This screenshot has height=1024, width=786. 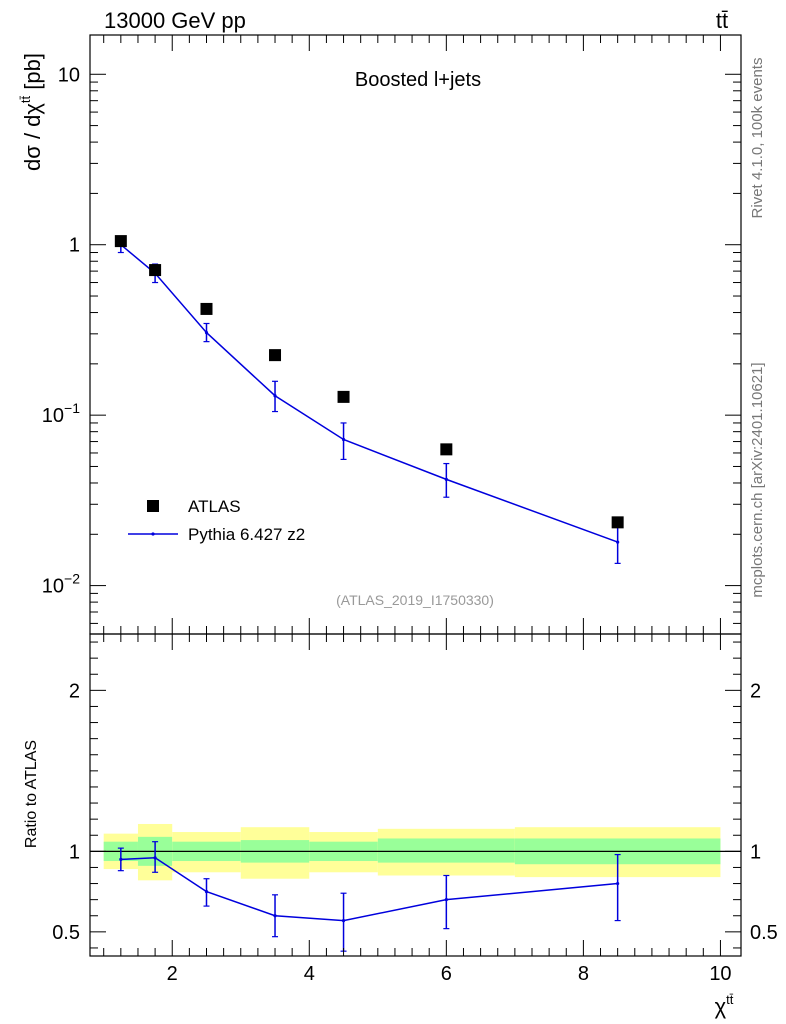 What do you see at coordinates (246, 534) in the screenshot?
I see `legend-pythia-label: Pythia 6.427 z2` at bounding box center [246, 534].